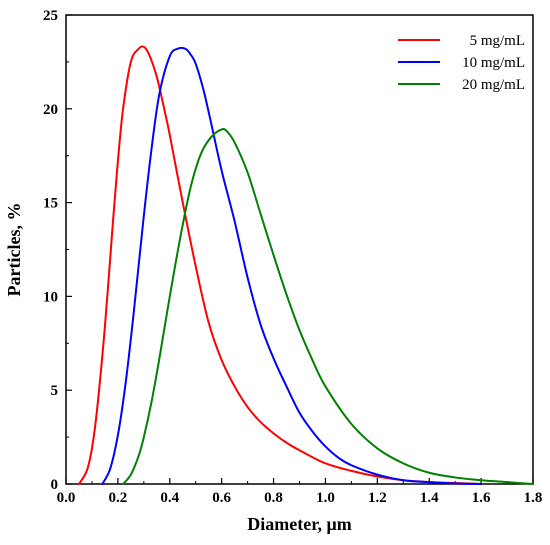 The width and height of the screenshot is (550, 545). Describe the element at coordinates (66, 498) in the screenshot. I see `x-tick-label: 0.0` at that location.